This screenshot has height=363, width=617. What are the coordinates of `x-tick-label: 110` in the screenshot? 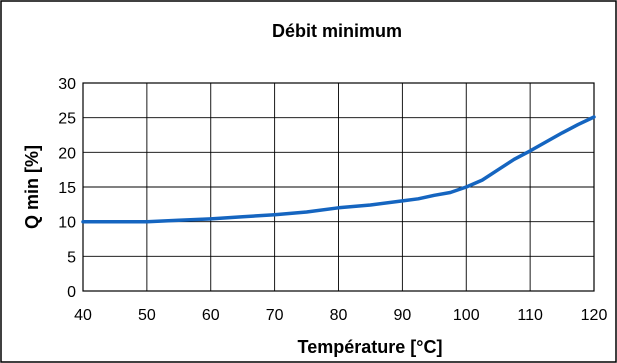 It's located at (530, 315).